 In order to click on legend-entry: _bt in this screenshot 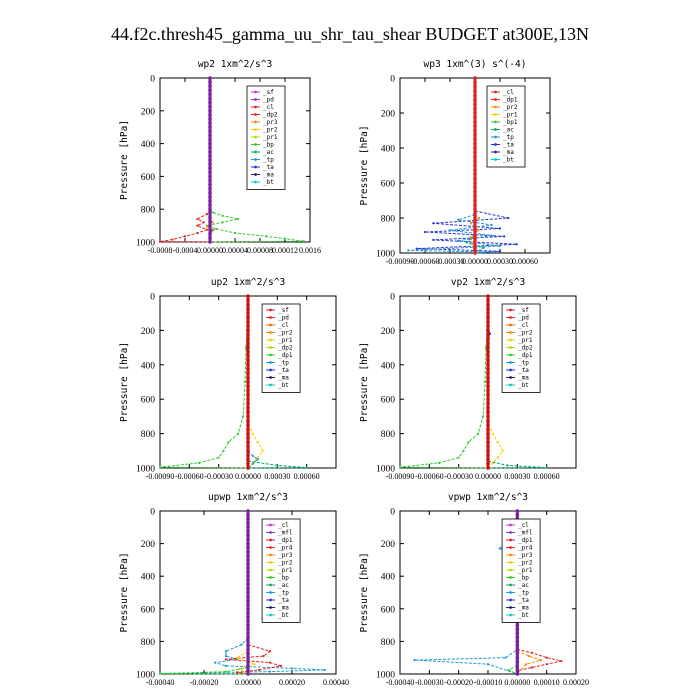, I will do `click(523, 385)`.